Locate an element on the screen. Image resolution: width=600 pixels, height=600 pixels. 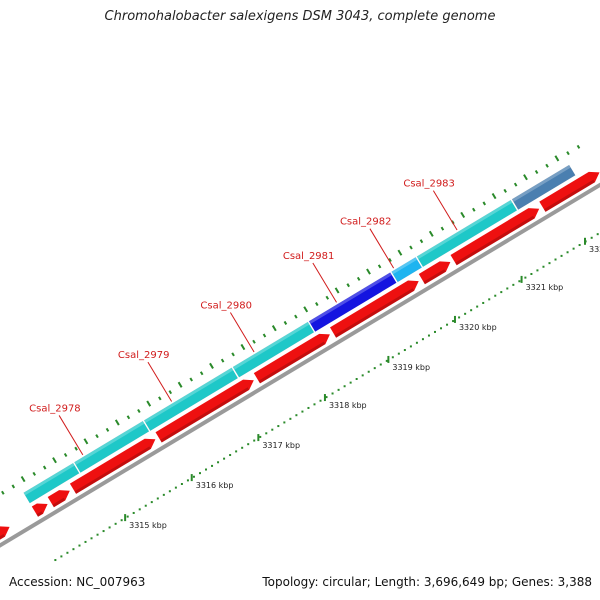
accession-text: Accession: NC_007963 is located at coordinates (77, 582).